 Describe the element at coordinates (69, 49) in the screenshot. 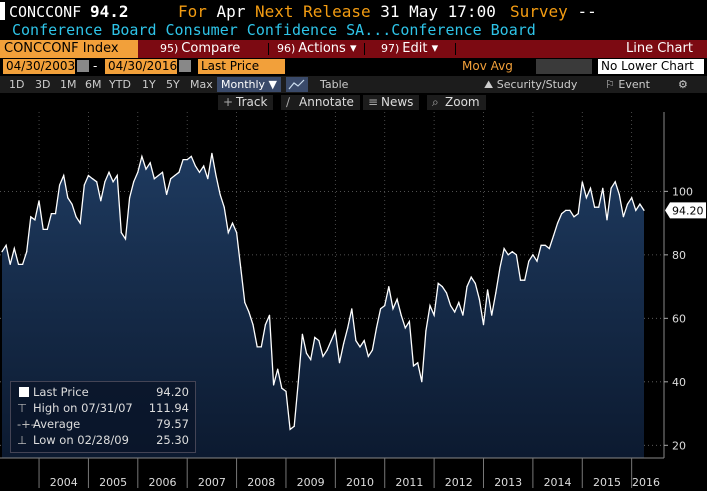

I see `index-field: CONCCONF Index` at that location.